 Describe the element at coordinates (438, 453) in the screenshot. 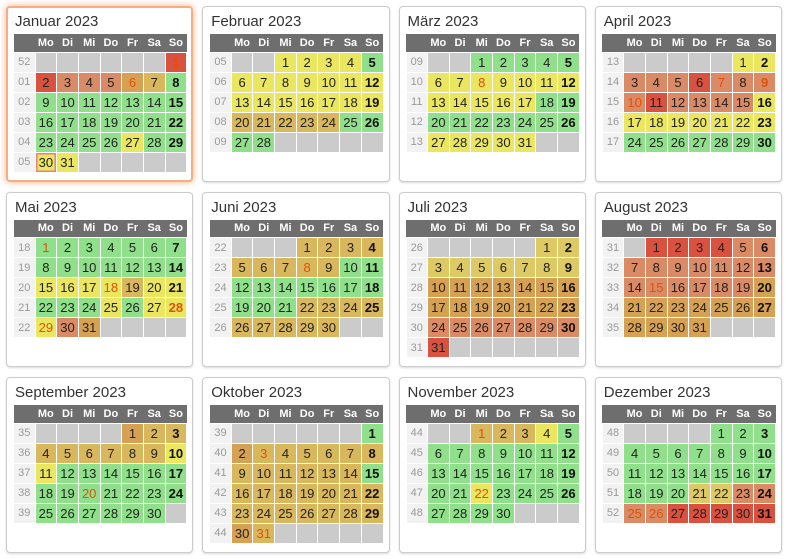

I see `day-cell: 6` at that location.